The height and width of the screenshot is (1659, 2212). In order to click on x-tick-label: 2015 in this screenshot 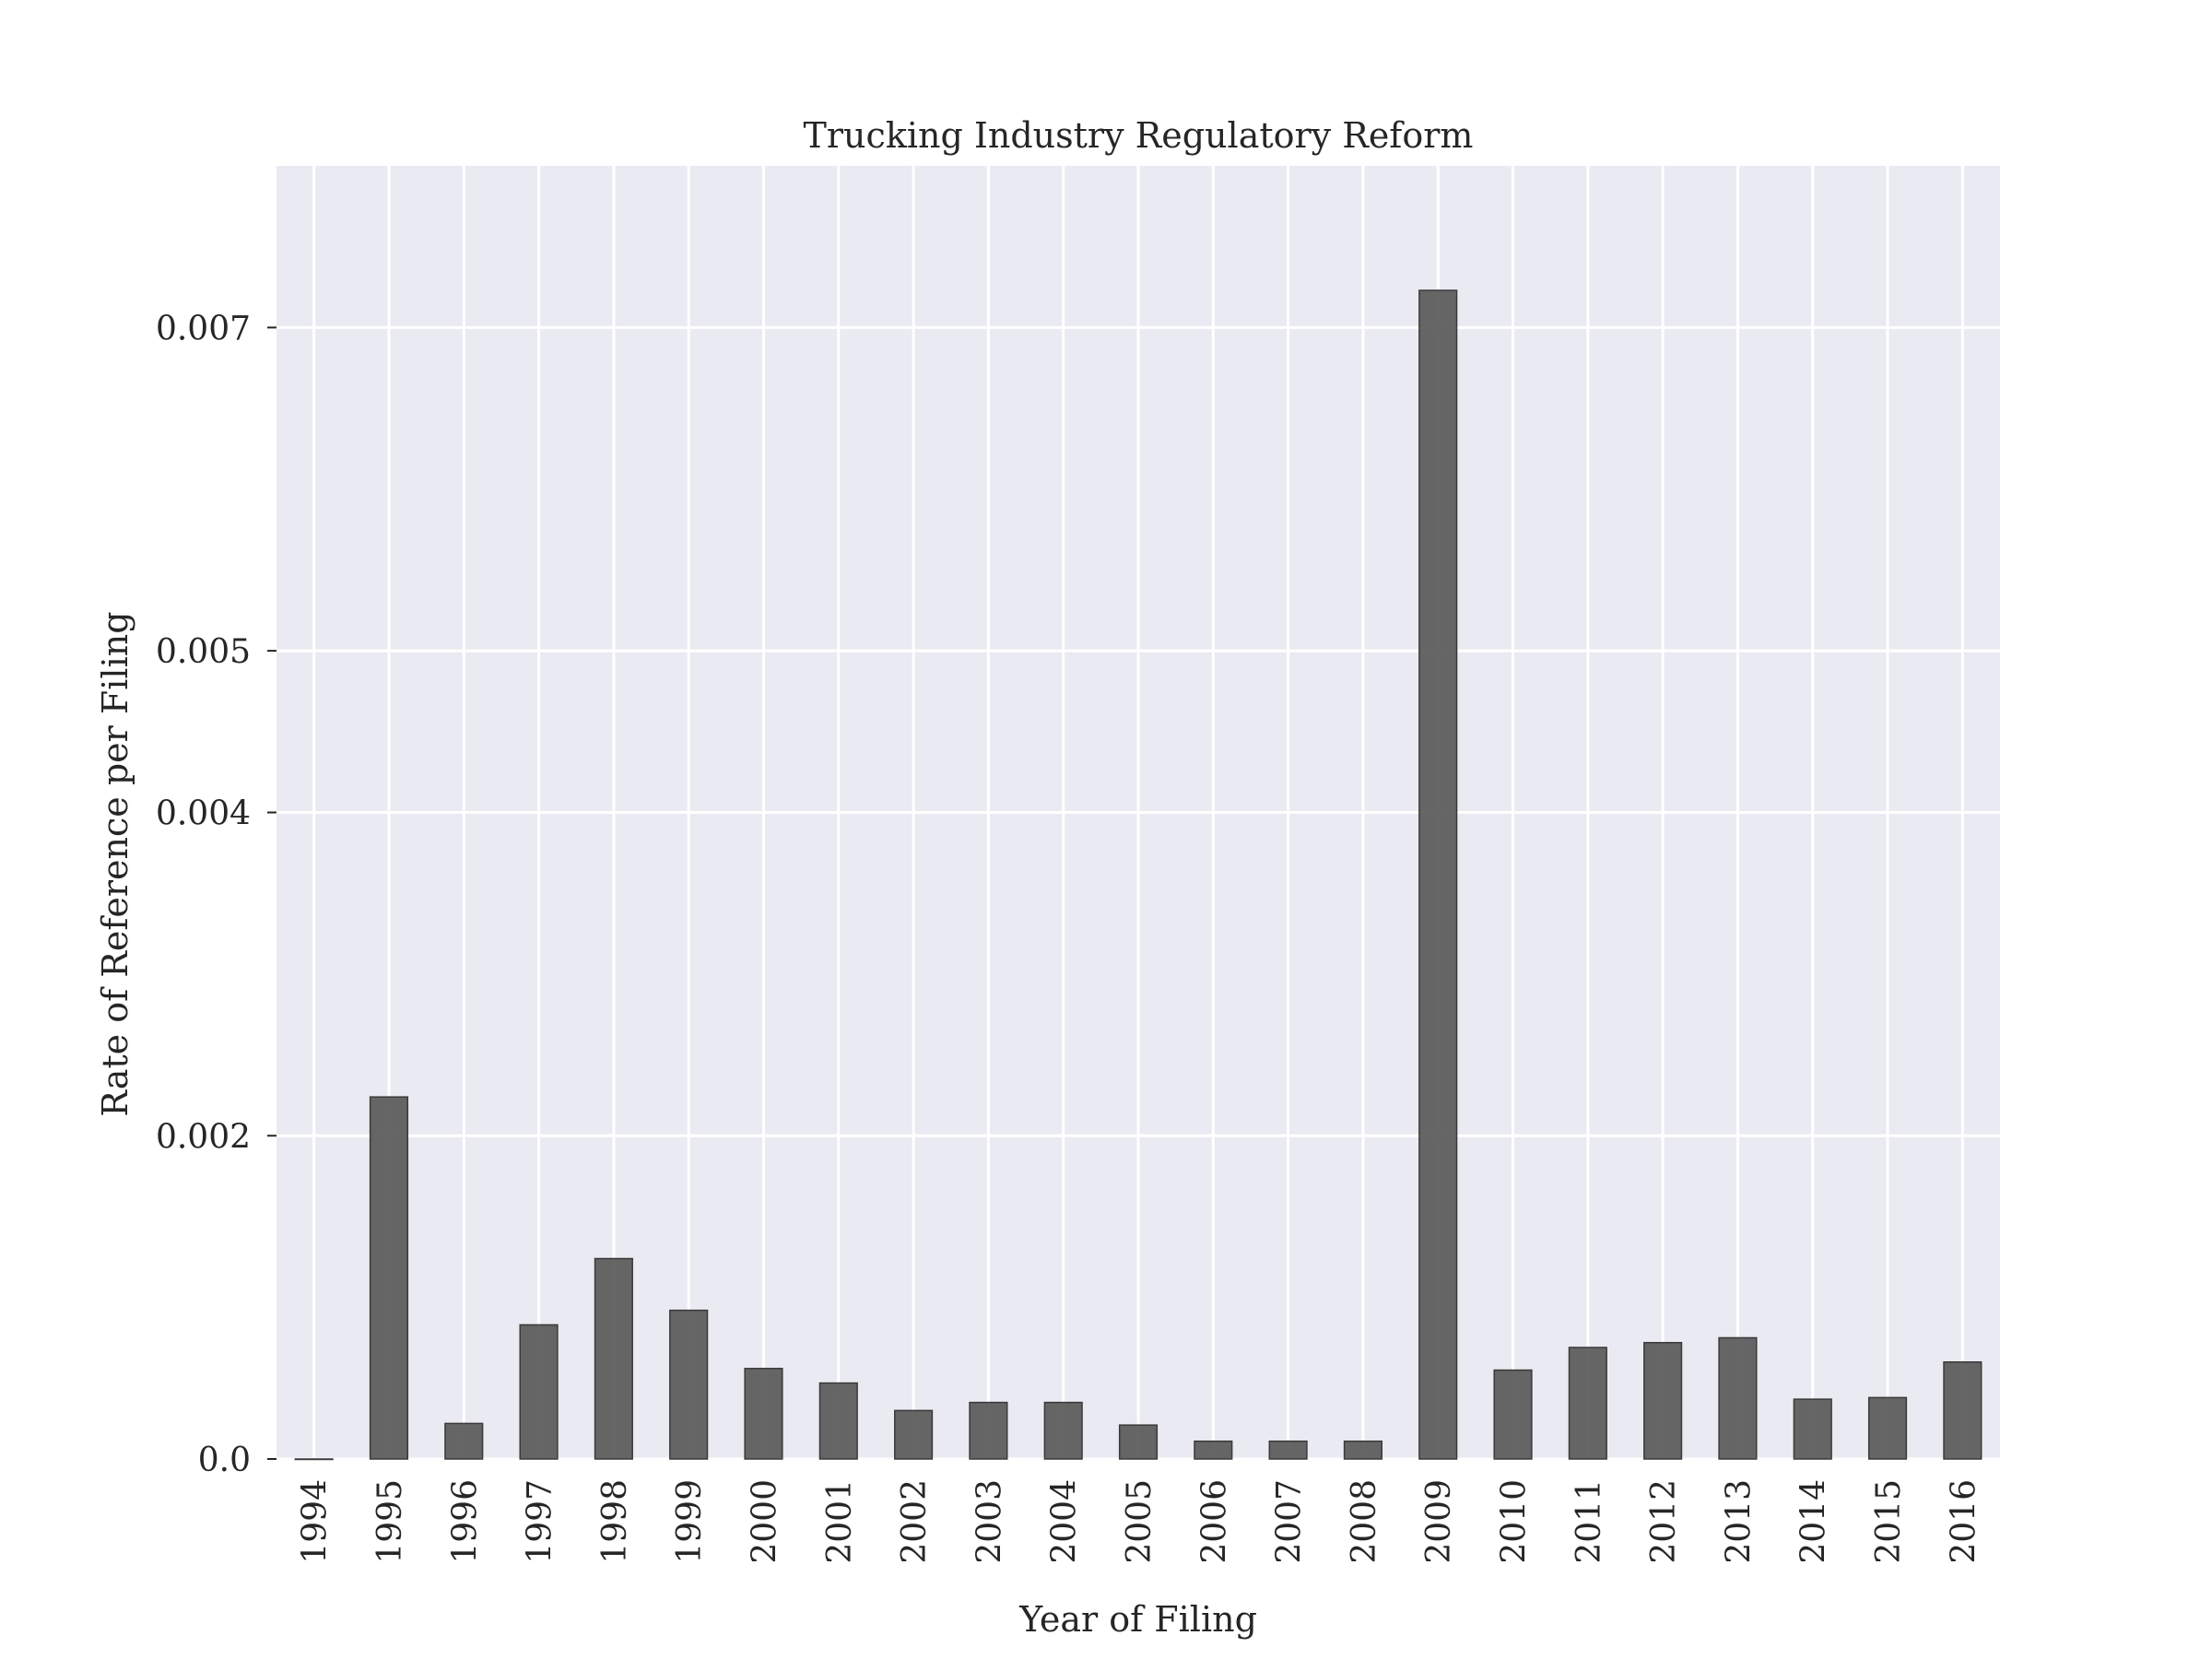, I will do `click(1889, 1521)`.